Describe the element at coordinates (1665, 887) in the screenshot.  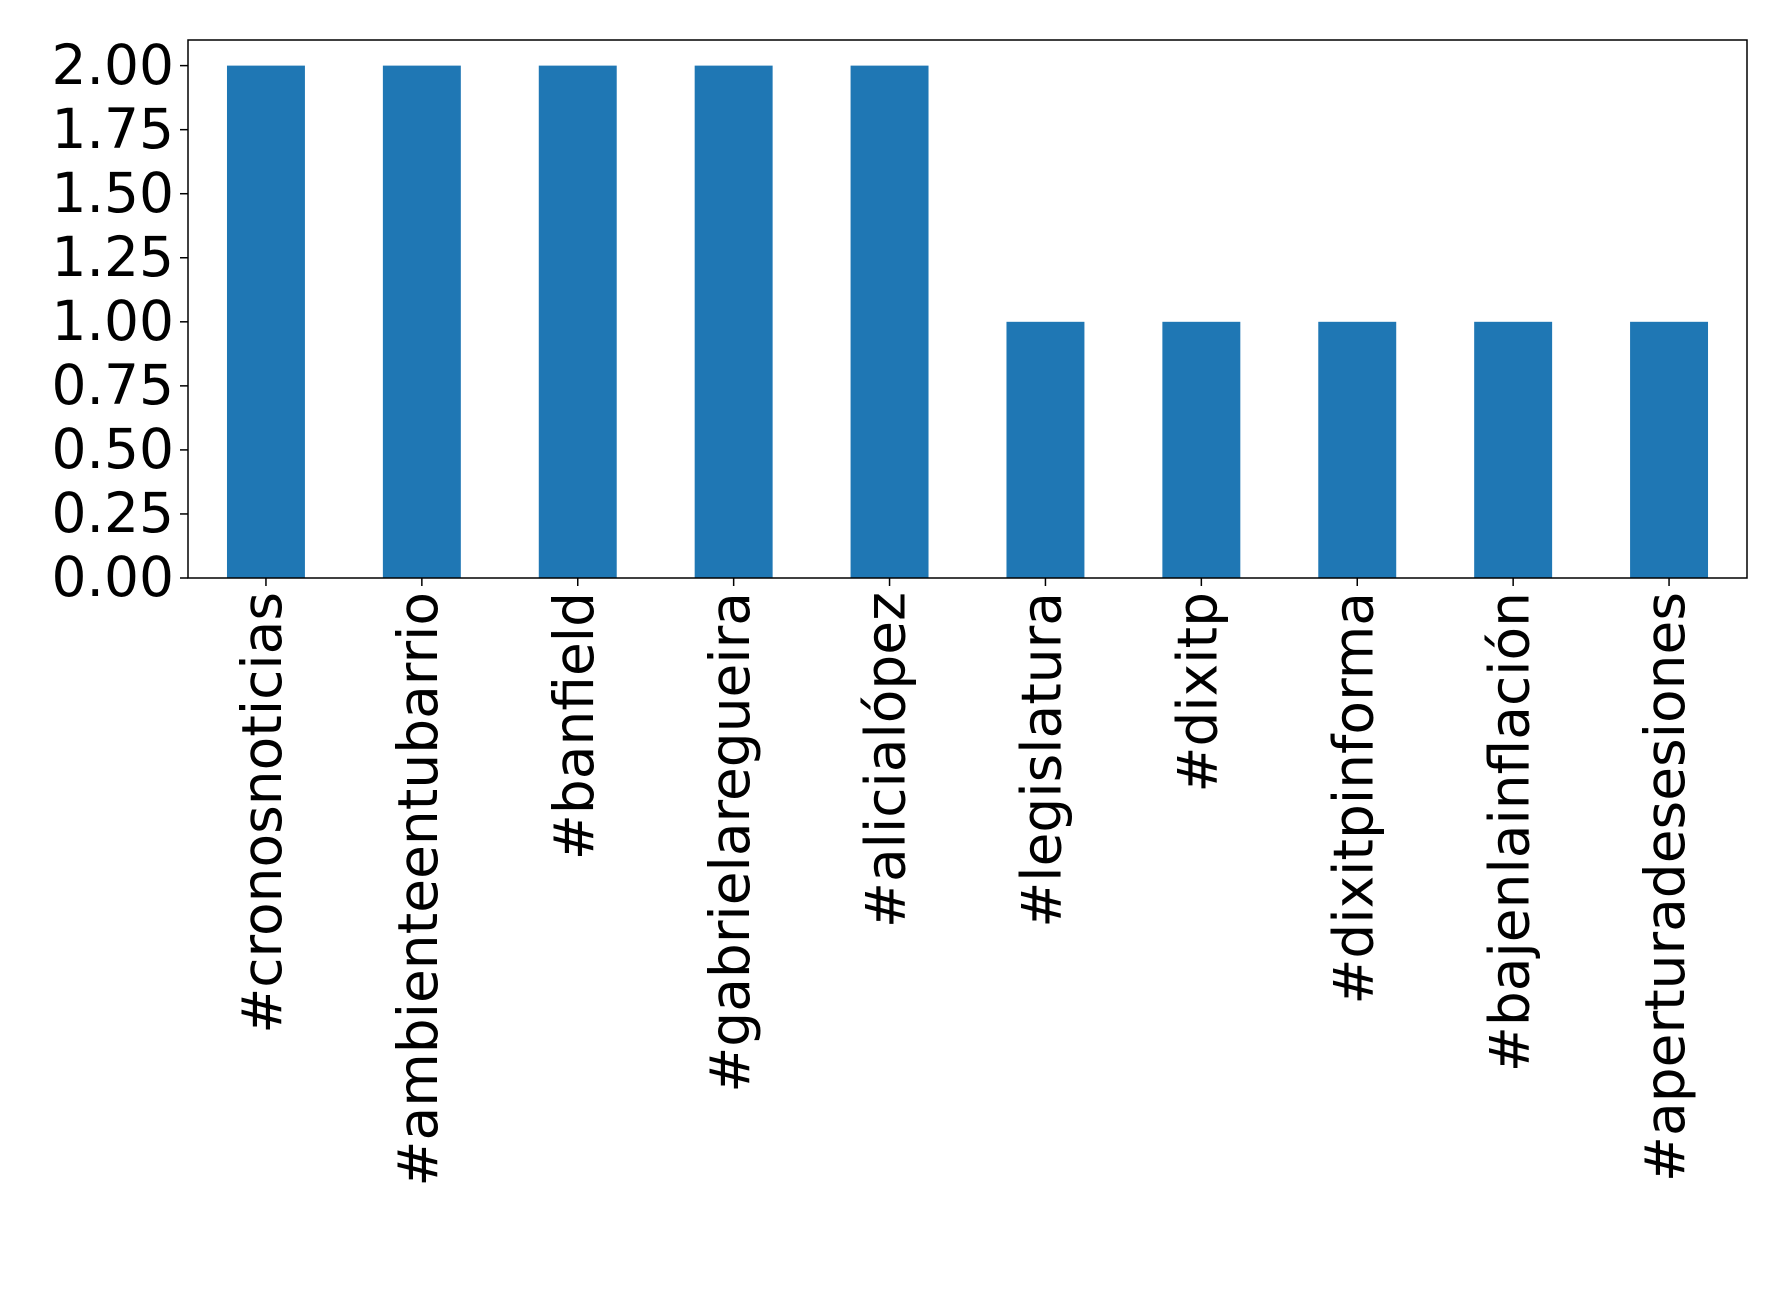
I see `x-tick-label: #aperturadesesiones` at that location.